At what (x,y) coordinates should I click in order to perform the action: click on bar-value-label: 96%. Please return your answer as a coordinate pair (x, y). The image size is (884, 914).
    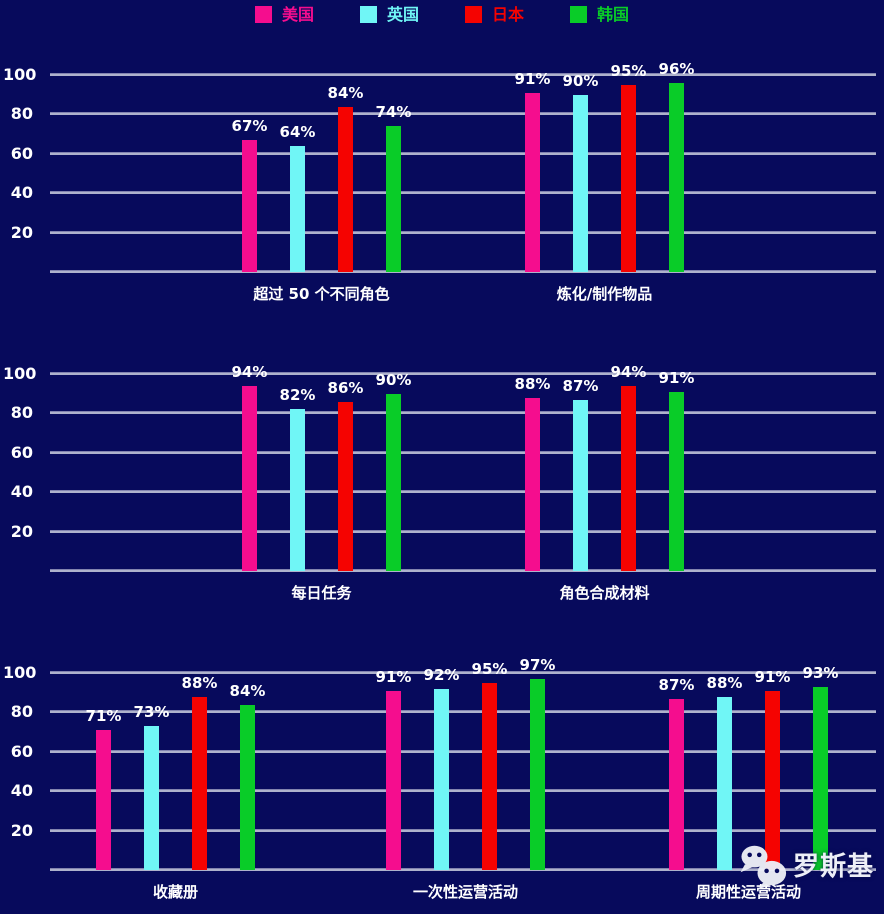
    Looking at the image, I should click on (676, 68).